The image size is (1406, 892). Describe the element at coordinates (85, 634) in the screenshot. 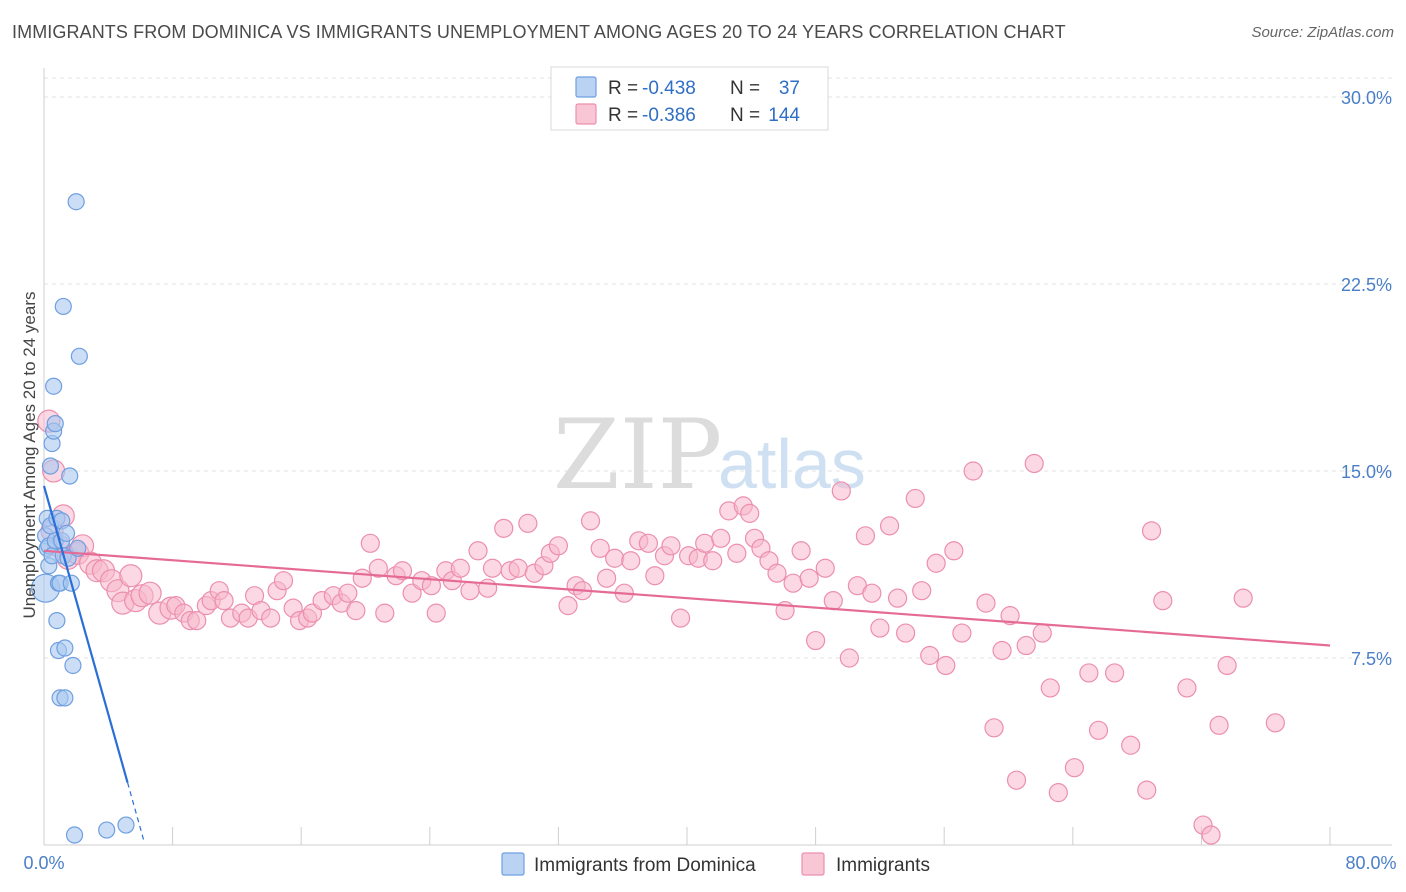

I see `dominica-trend-line` at that location.